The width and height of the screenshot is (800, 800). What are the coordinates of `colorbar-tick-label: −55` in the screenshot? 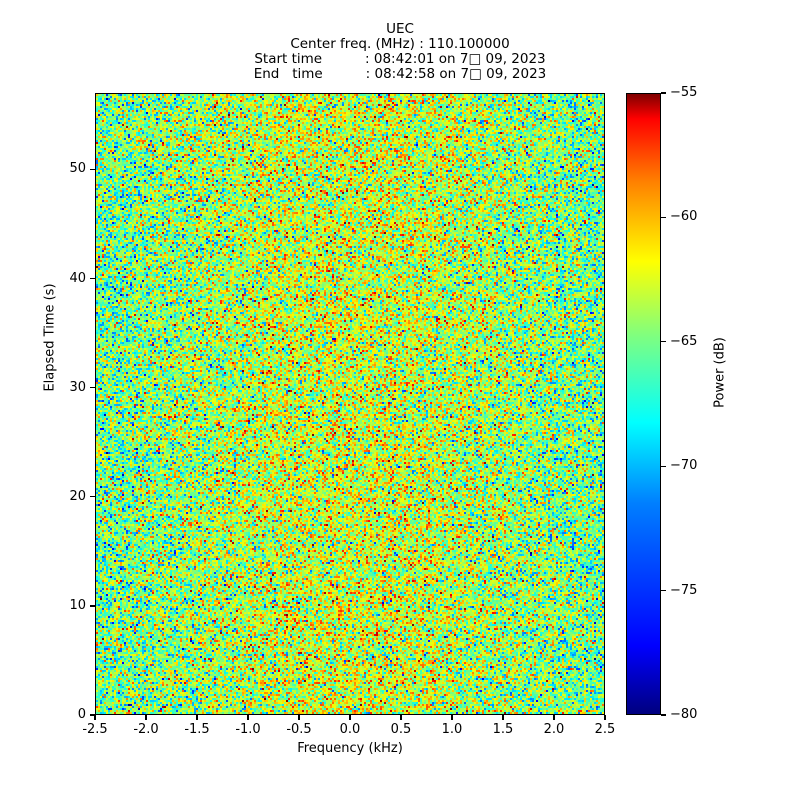 It's located at (684, 92).